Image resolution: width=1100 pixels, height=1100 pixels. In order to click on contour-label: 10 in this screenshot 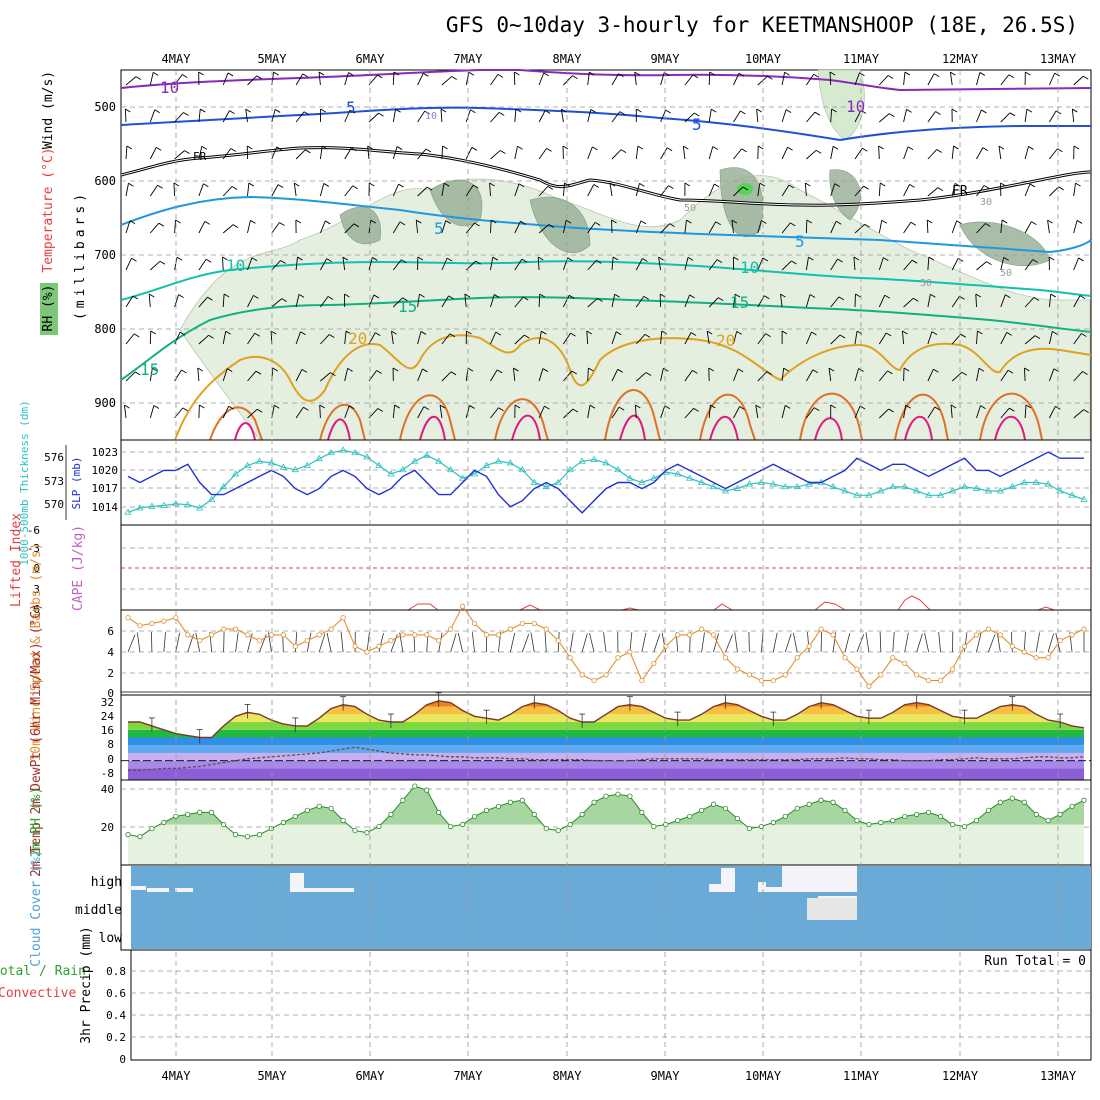, I will do `click(431, 116)`.